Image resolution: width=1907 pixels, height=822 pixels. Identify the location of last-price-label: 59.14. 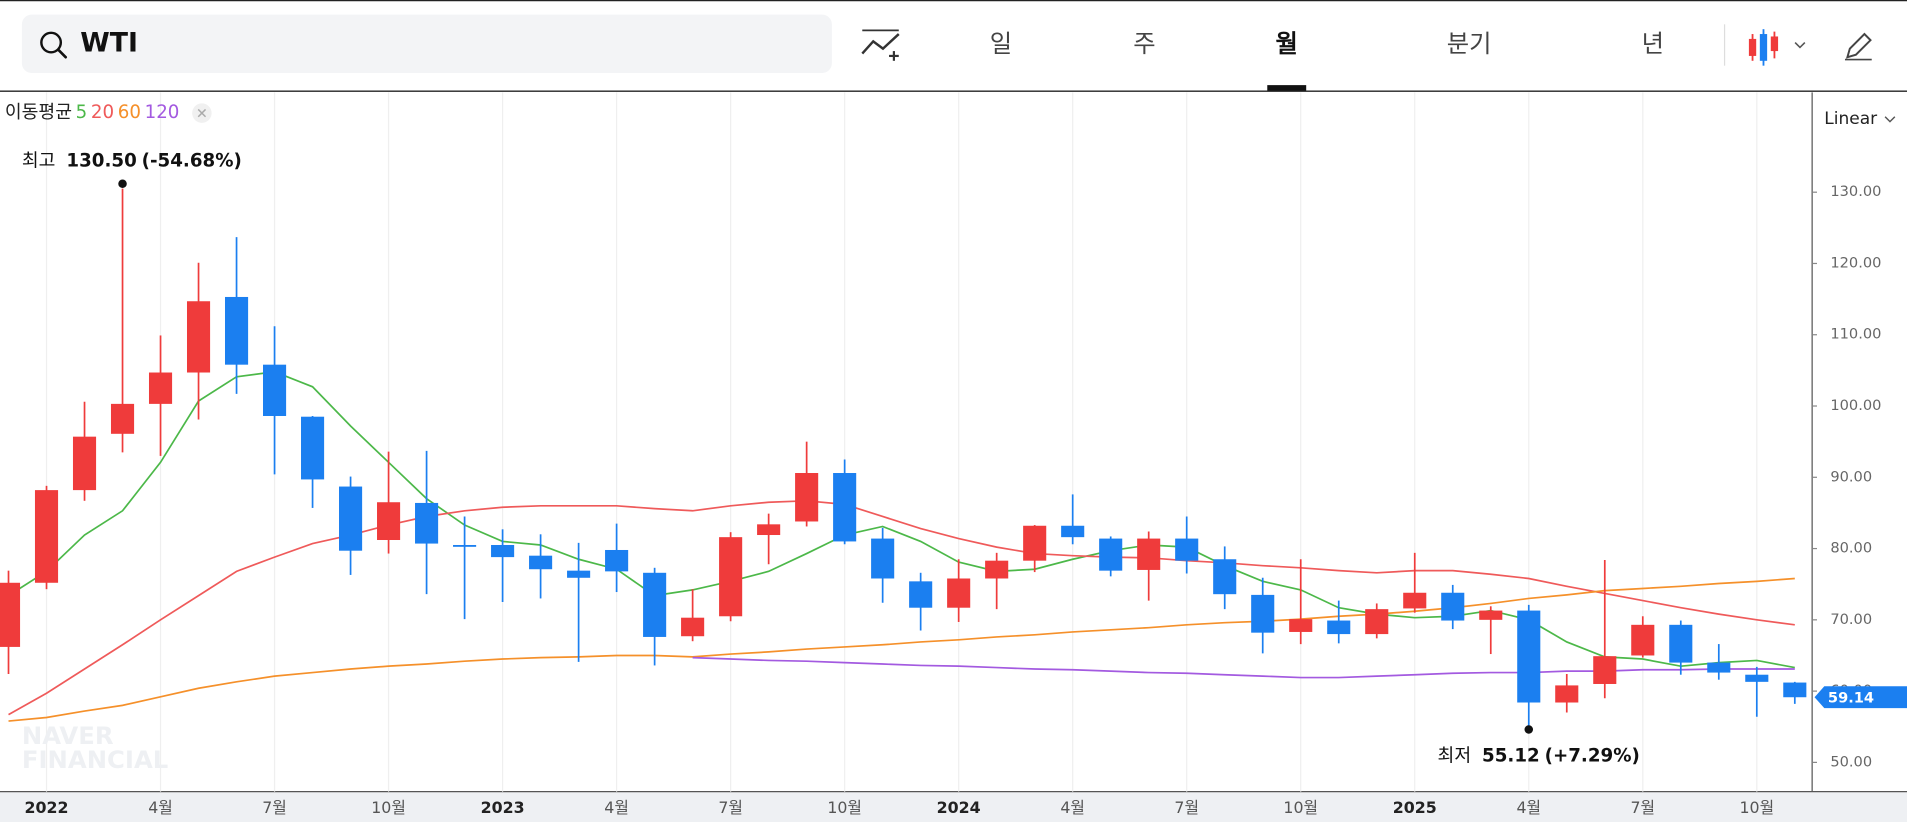
(1851, 697).